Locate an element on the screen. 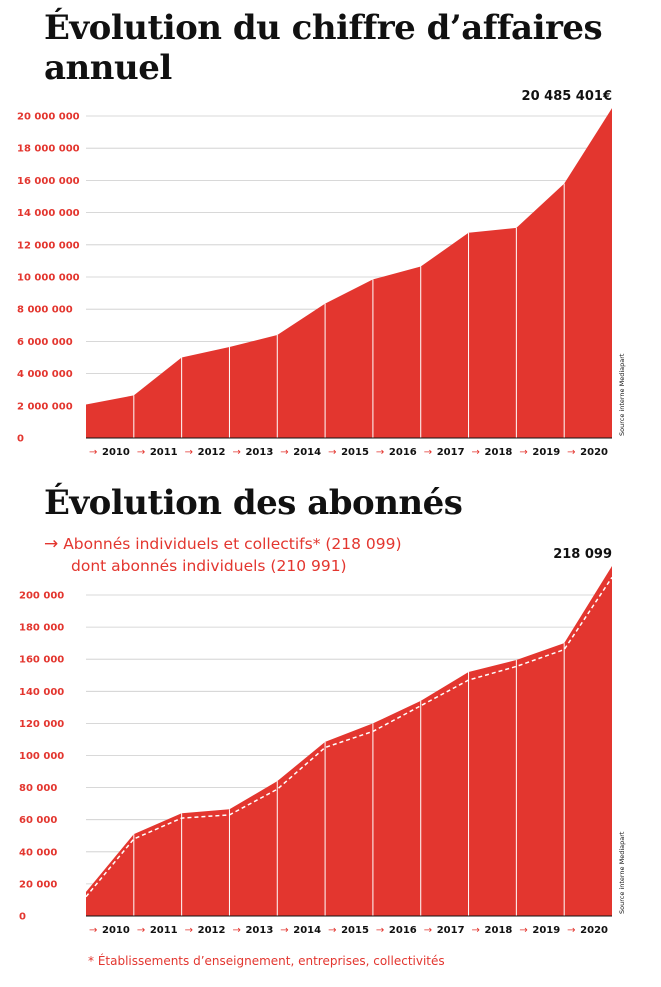 The image size is (661, 987). y-tick-label: 10 000 000 is located at coordinates (48, 278).